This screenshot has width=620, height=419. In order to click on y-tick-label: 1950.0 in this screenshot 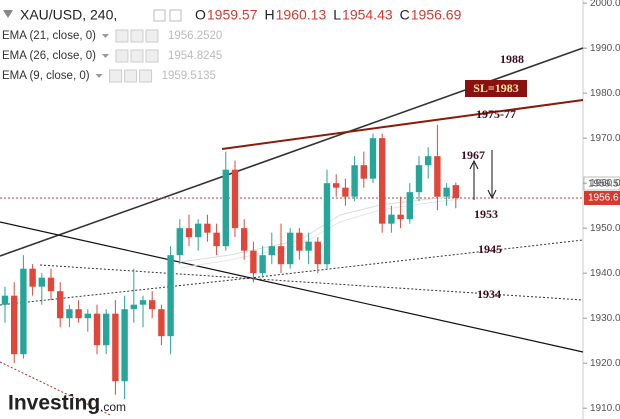, I will do `click(605, 228)`.